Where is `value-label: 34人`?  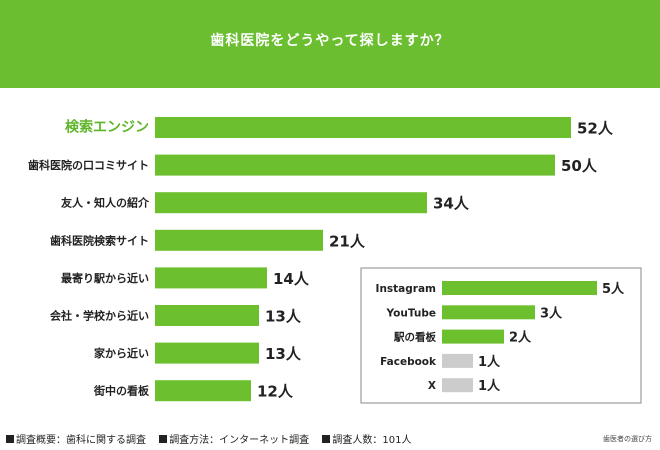
value-label: 34人 is located at coordinates (451, 204).